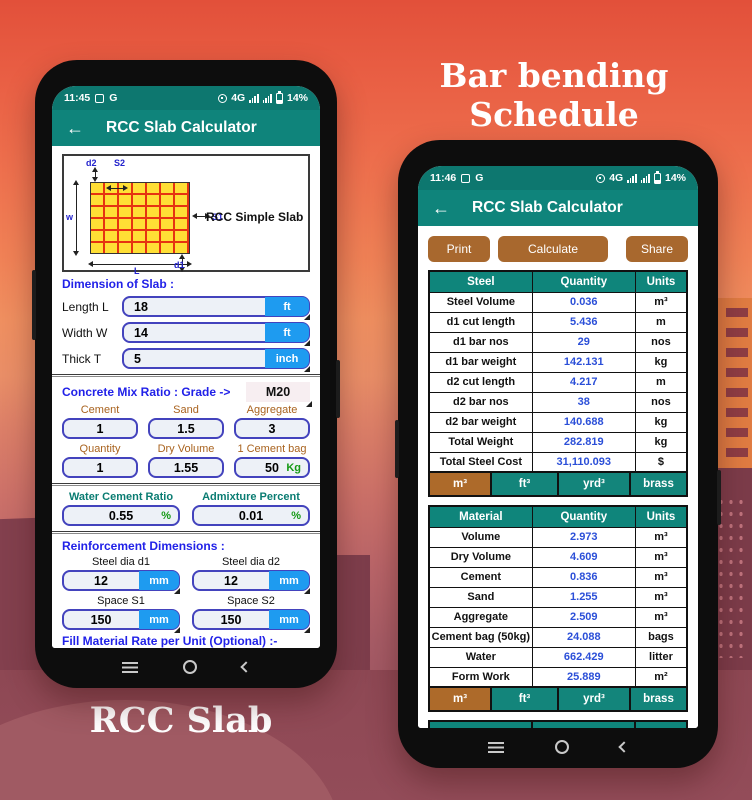 The image size is (752, 800). I want to click on table-row: Steel Volume 0.036 m³, so click(558, 302).